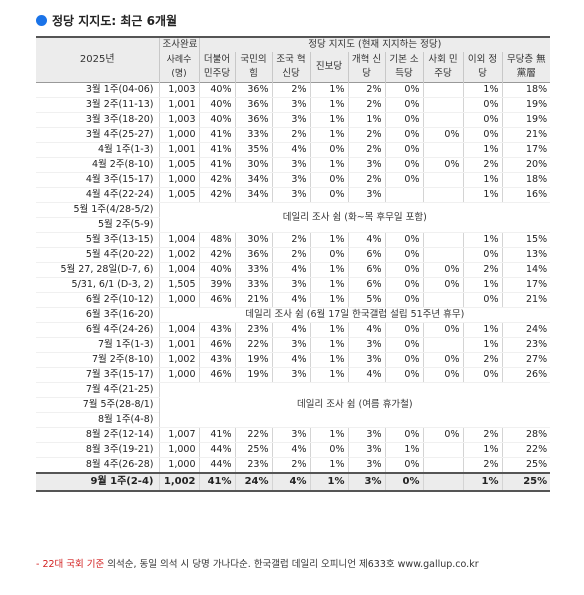 Image resolution: width=584 pixels, height=595 pixels. I want to click on table-row: 4월 3주(15-17) 1,000 42% 34% 3% 0% 2% 0% 1% 18%, so click(293, 180).